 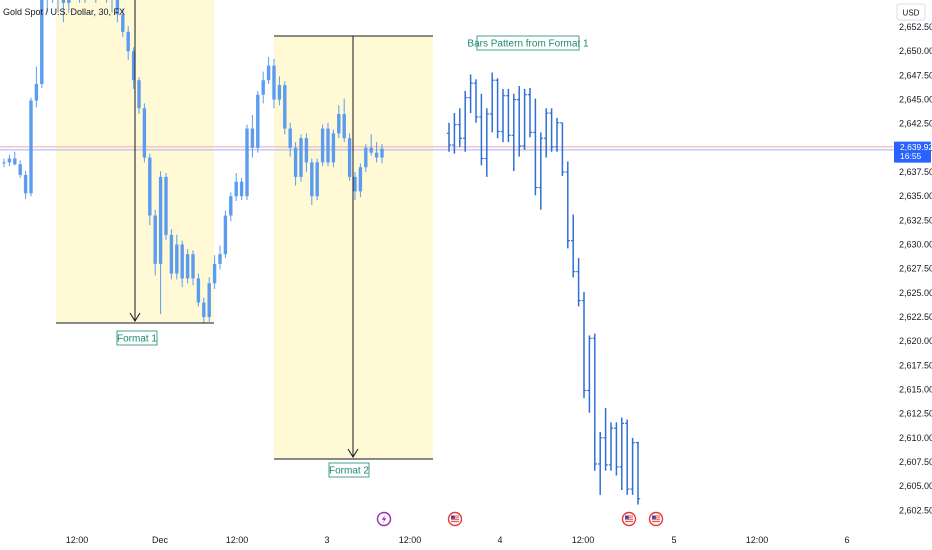 What do you see at coordinates (349, 470) in the screenshot?
I see `format2-label-box` at bounding box center [349, 470].